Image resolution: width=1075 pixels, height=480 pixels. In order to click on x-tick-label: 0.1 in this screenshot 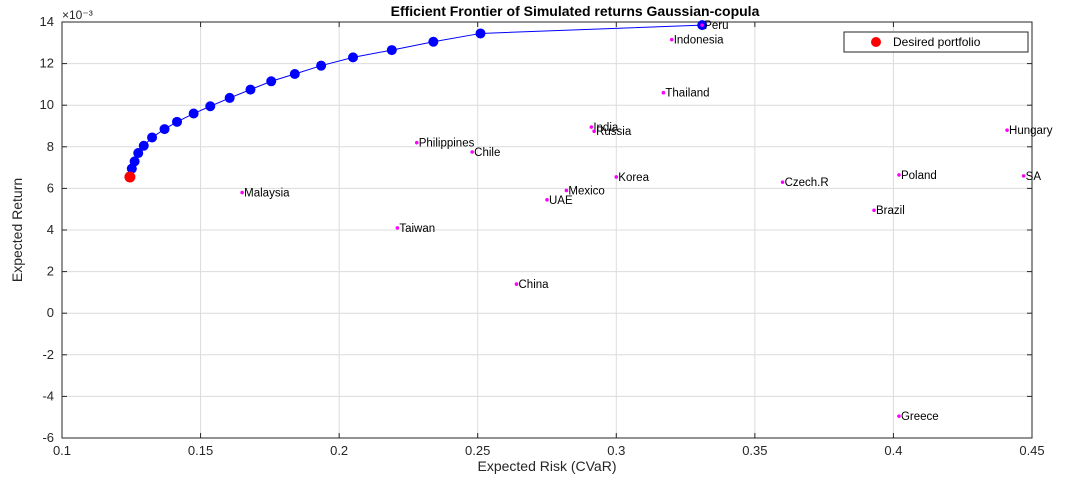, I will do `click(62, 450)`.